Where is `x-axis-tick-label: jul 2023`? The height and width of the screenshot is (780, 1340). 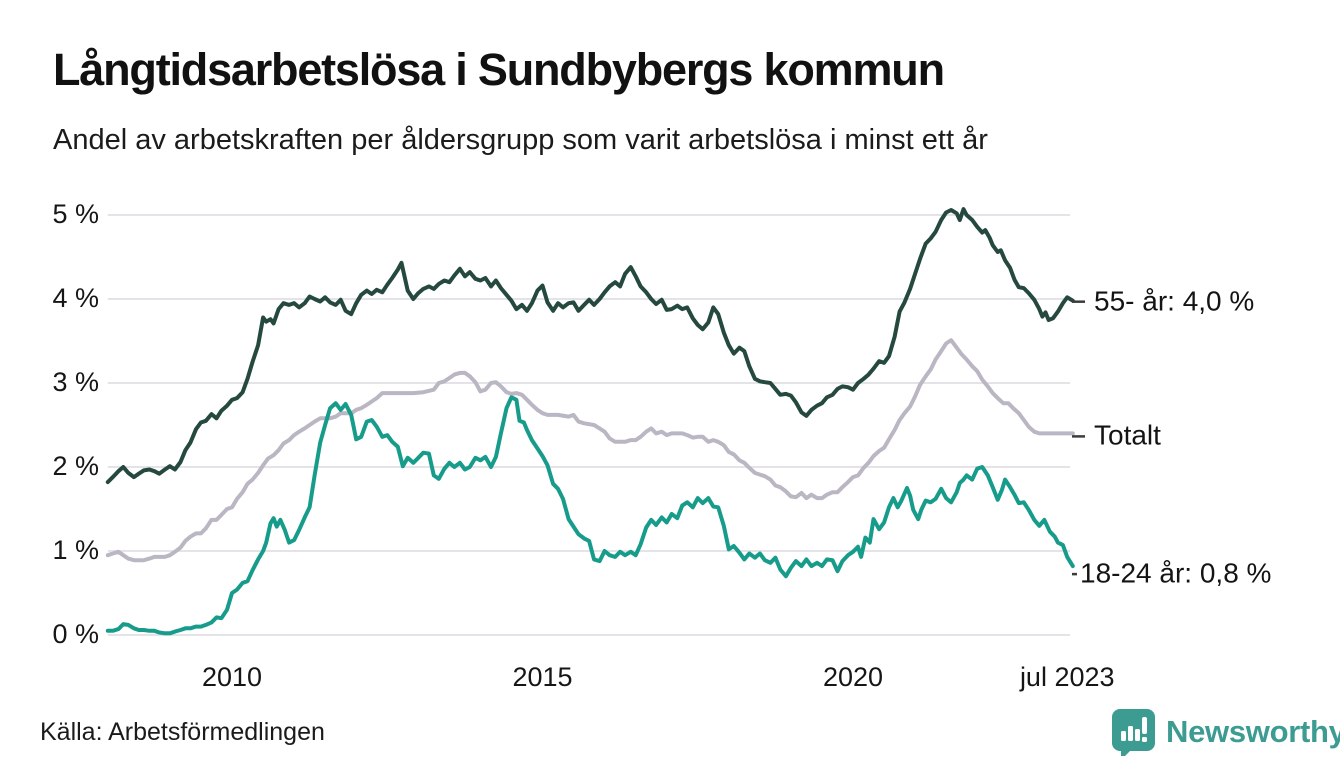
x-axis-tick-label: jul 2023 is located at coordinates (1067, 677).